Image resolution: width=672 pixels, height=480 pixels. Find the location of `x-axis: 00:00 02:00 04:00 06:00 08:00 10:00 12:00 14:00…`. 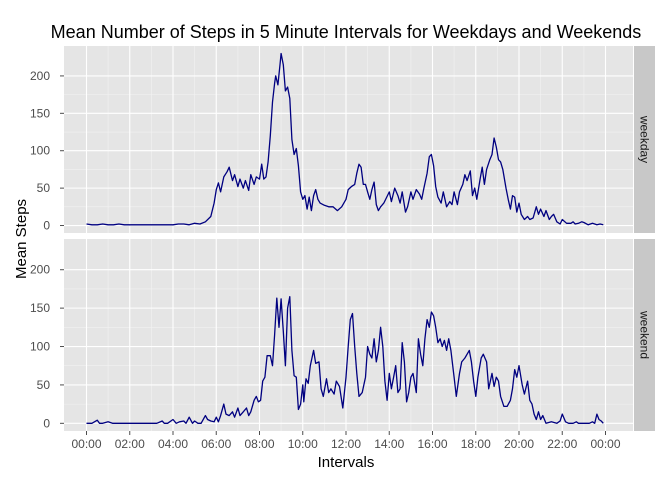

x-axis: 00:00 02:00 04:00 06:00 08:00 10:00 12:00 14:00… is located at coordinates (346, 441).